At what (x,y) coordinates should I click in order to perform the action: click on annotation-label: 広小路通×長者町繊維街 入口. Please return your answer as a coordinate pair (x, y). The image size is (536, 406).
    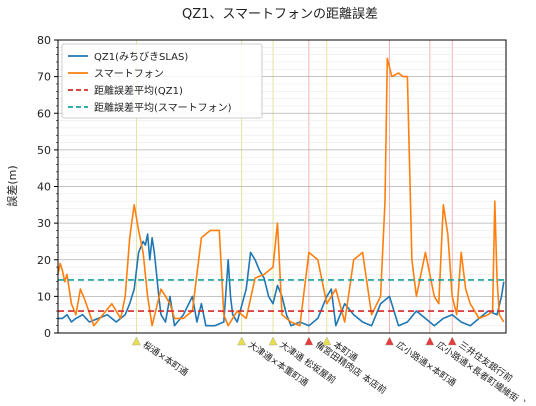
    Looking at the image, I should click on (485, 370).